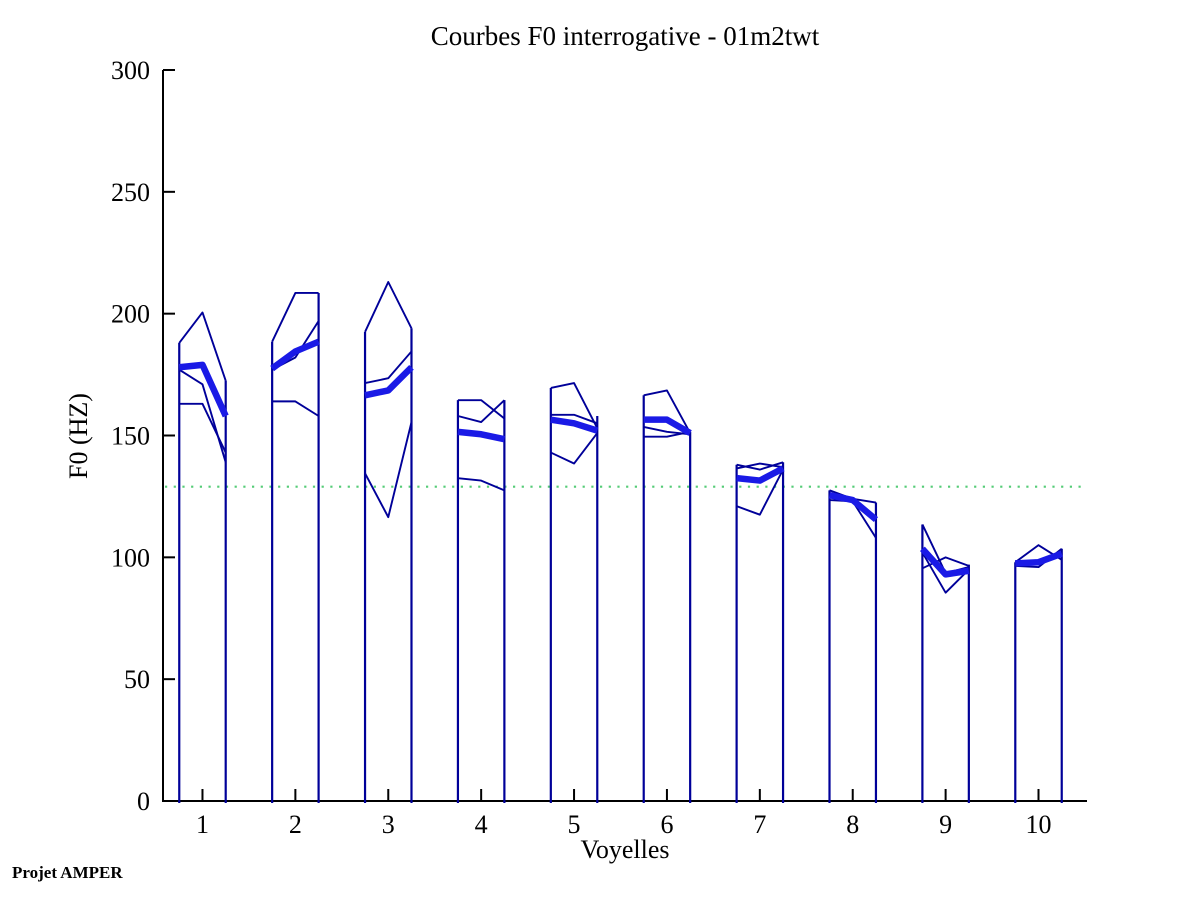 This screenshot has height=901, width=1201. What do you see at coordinates (1039, 824) in the screenshot?
I see `x-tick-label: 10` at bounding box center [1039, 824].